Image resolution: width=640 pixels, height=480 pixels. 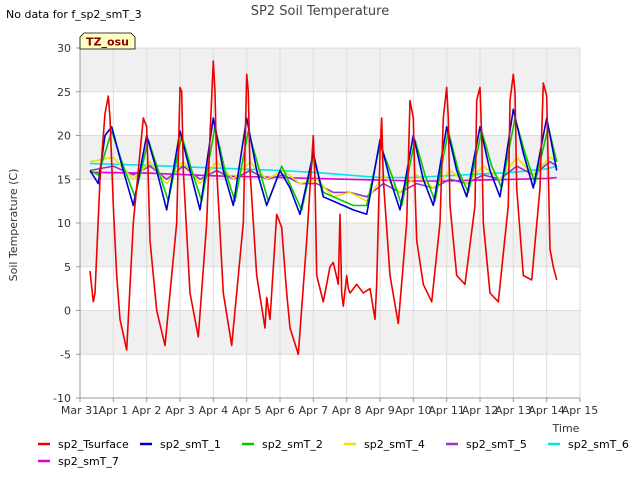 What do you see at coordinates (280, 410) in the screenshot?
I see `x-tick-label: Apr 6` at bounding box center [280, 410].